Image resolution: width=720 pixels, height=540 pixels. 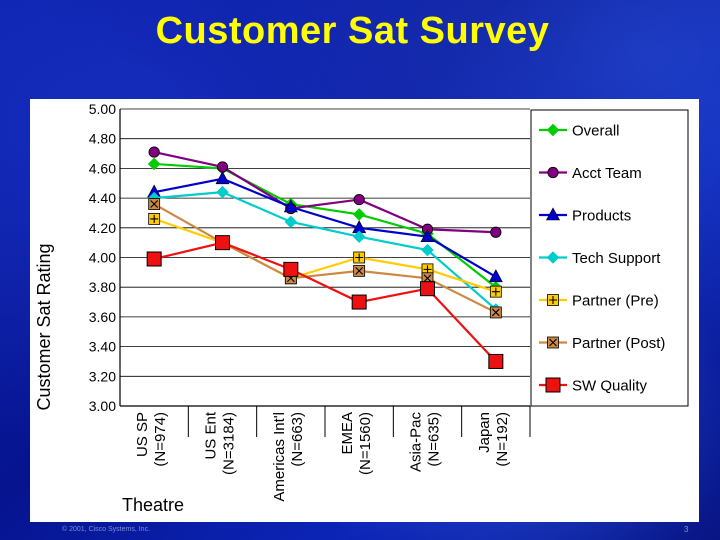 I want to click on legend-item: Overall, so click(x=579, y=131).